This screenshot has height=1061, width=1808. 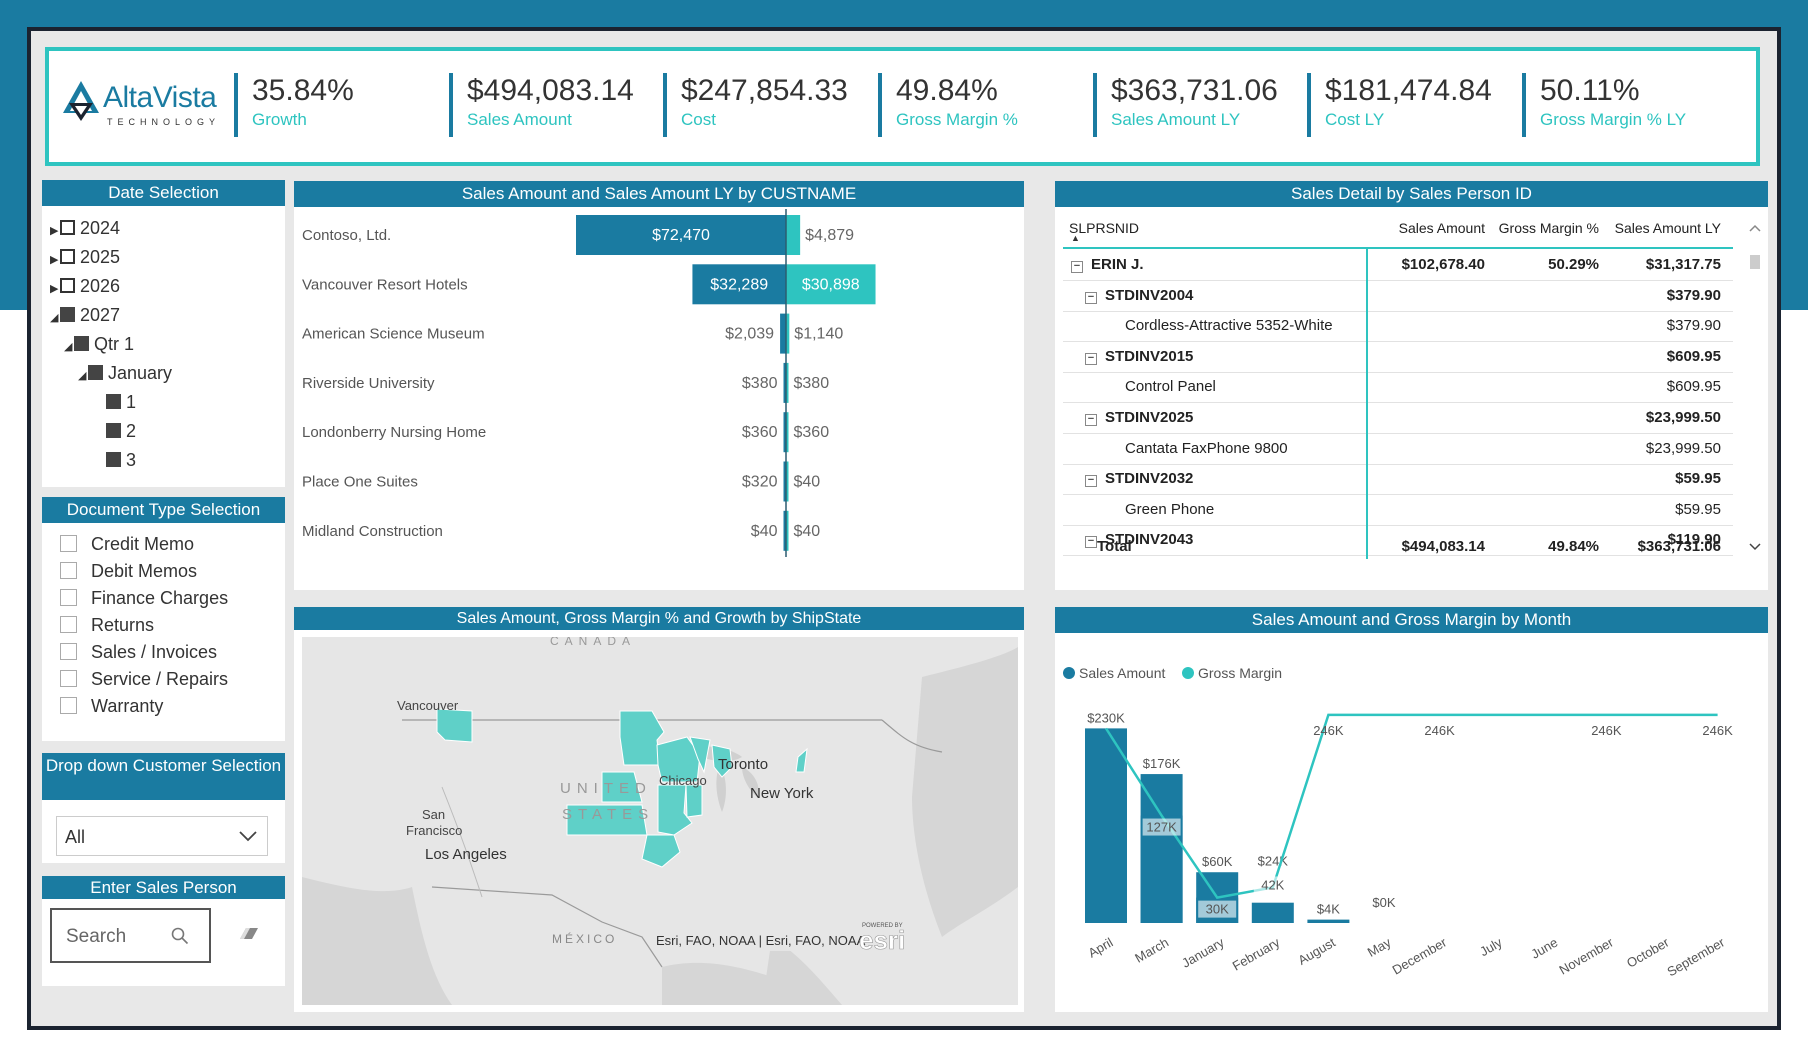 What do you see at coordinates (163, 776) in the screenshot?
I see `customer-dropdown-title: Drop down Customer Selection` at bounding box center [163, 776].